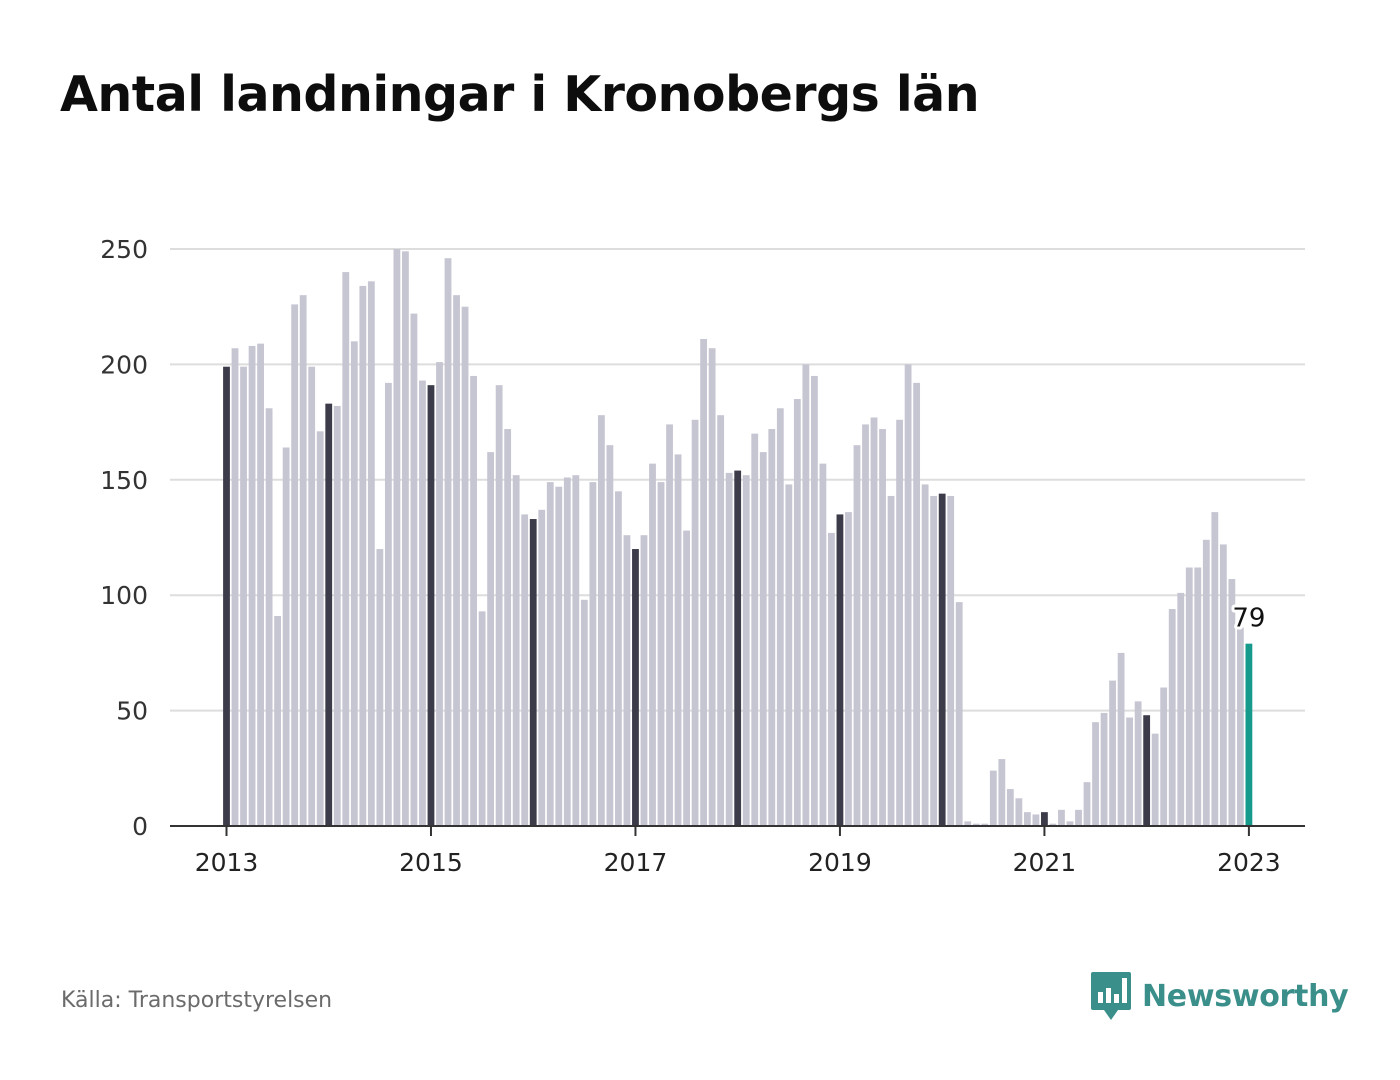 This screenshot has height=1080, width=1400. What do you see at coordinates (124, 595) in the screenshot?
I see `y-tick-label: 100` at bounding box center [124, 595].